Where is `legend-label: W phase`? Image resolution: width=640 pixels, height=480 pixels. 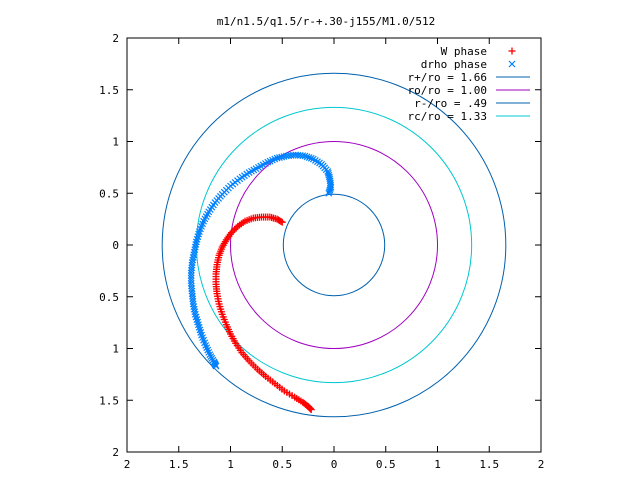 legend-label: W phase is located at coordinates (464, 51).